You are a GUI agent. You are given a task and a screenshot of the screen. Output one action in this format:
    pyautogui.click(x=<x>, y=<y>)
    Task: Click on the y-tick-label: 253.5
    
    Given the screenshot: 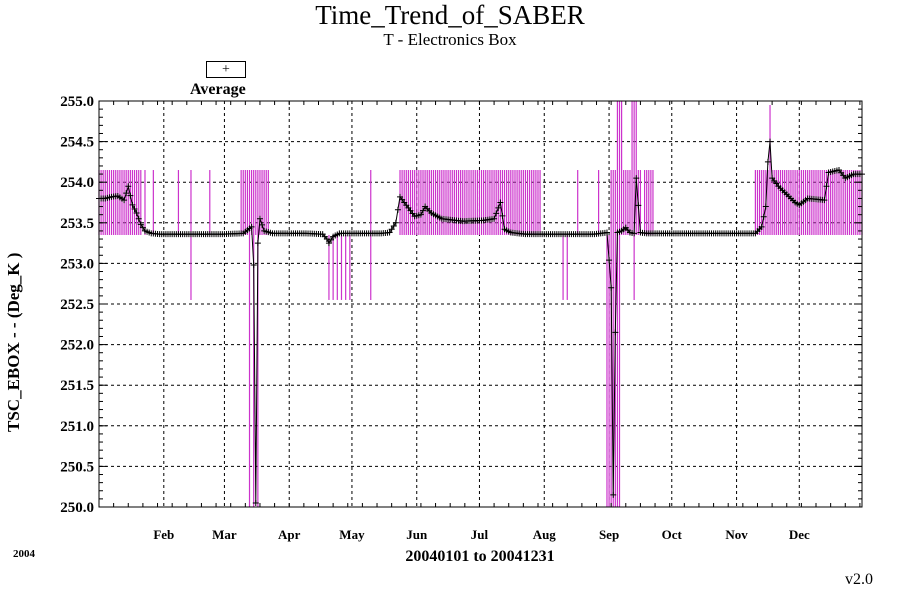 What is the action you would take?
    pyautogui.click(x=77, y=224)
    